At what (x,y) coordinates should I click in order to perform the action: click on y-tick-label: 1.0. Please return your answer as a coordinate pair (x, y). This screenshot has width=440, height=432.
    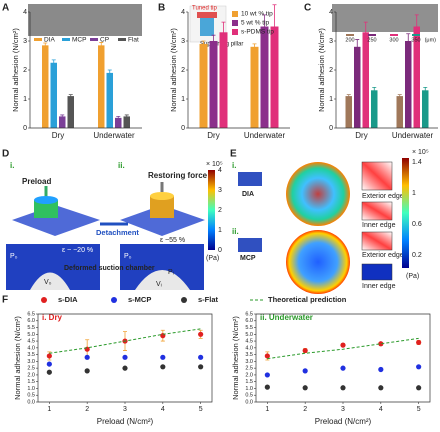
    Looking at the image, I should click on (249, 389).